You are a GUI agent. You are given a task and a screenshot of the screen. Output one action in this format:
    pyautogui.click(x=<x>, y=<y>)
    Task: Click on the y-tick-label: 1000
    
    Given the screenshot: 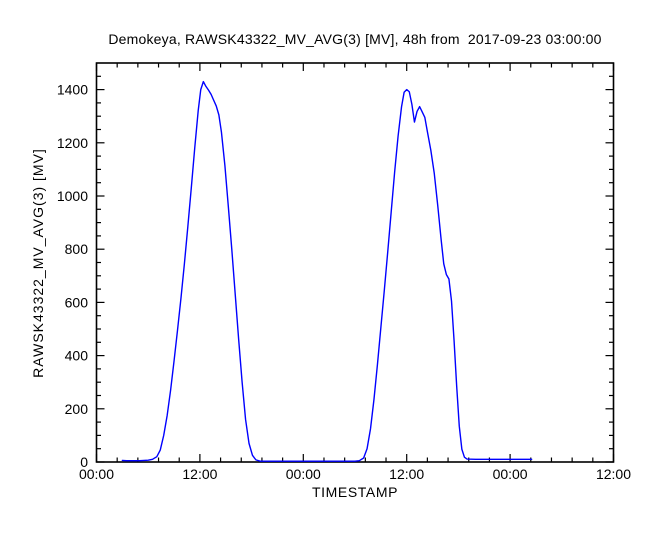 What is the action you would take?
    pyautogui.click(x=72, y=196)
    